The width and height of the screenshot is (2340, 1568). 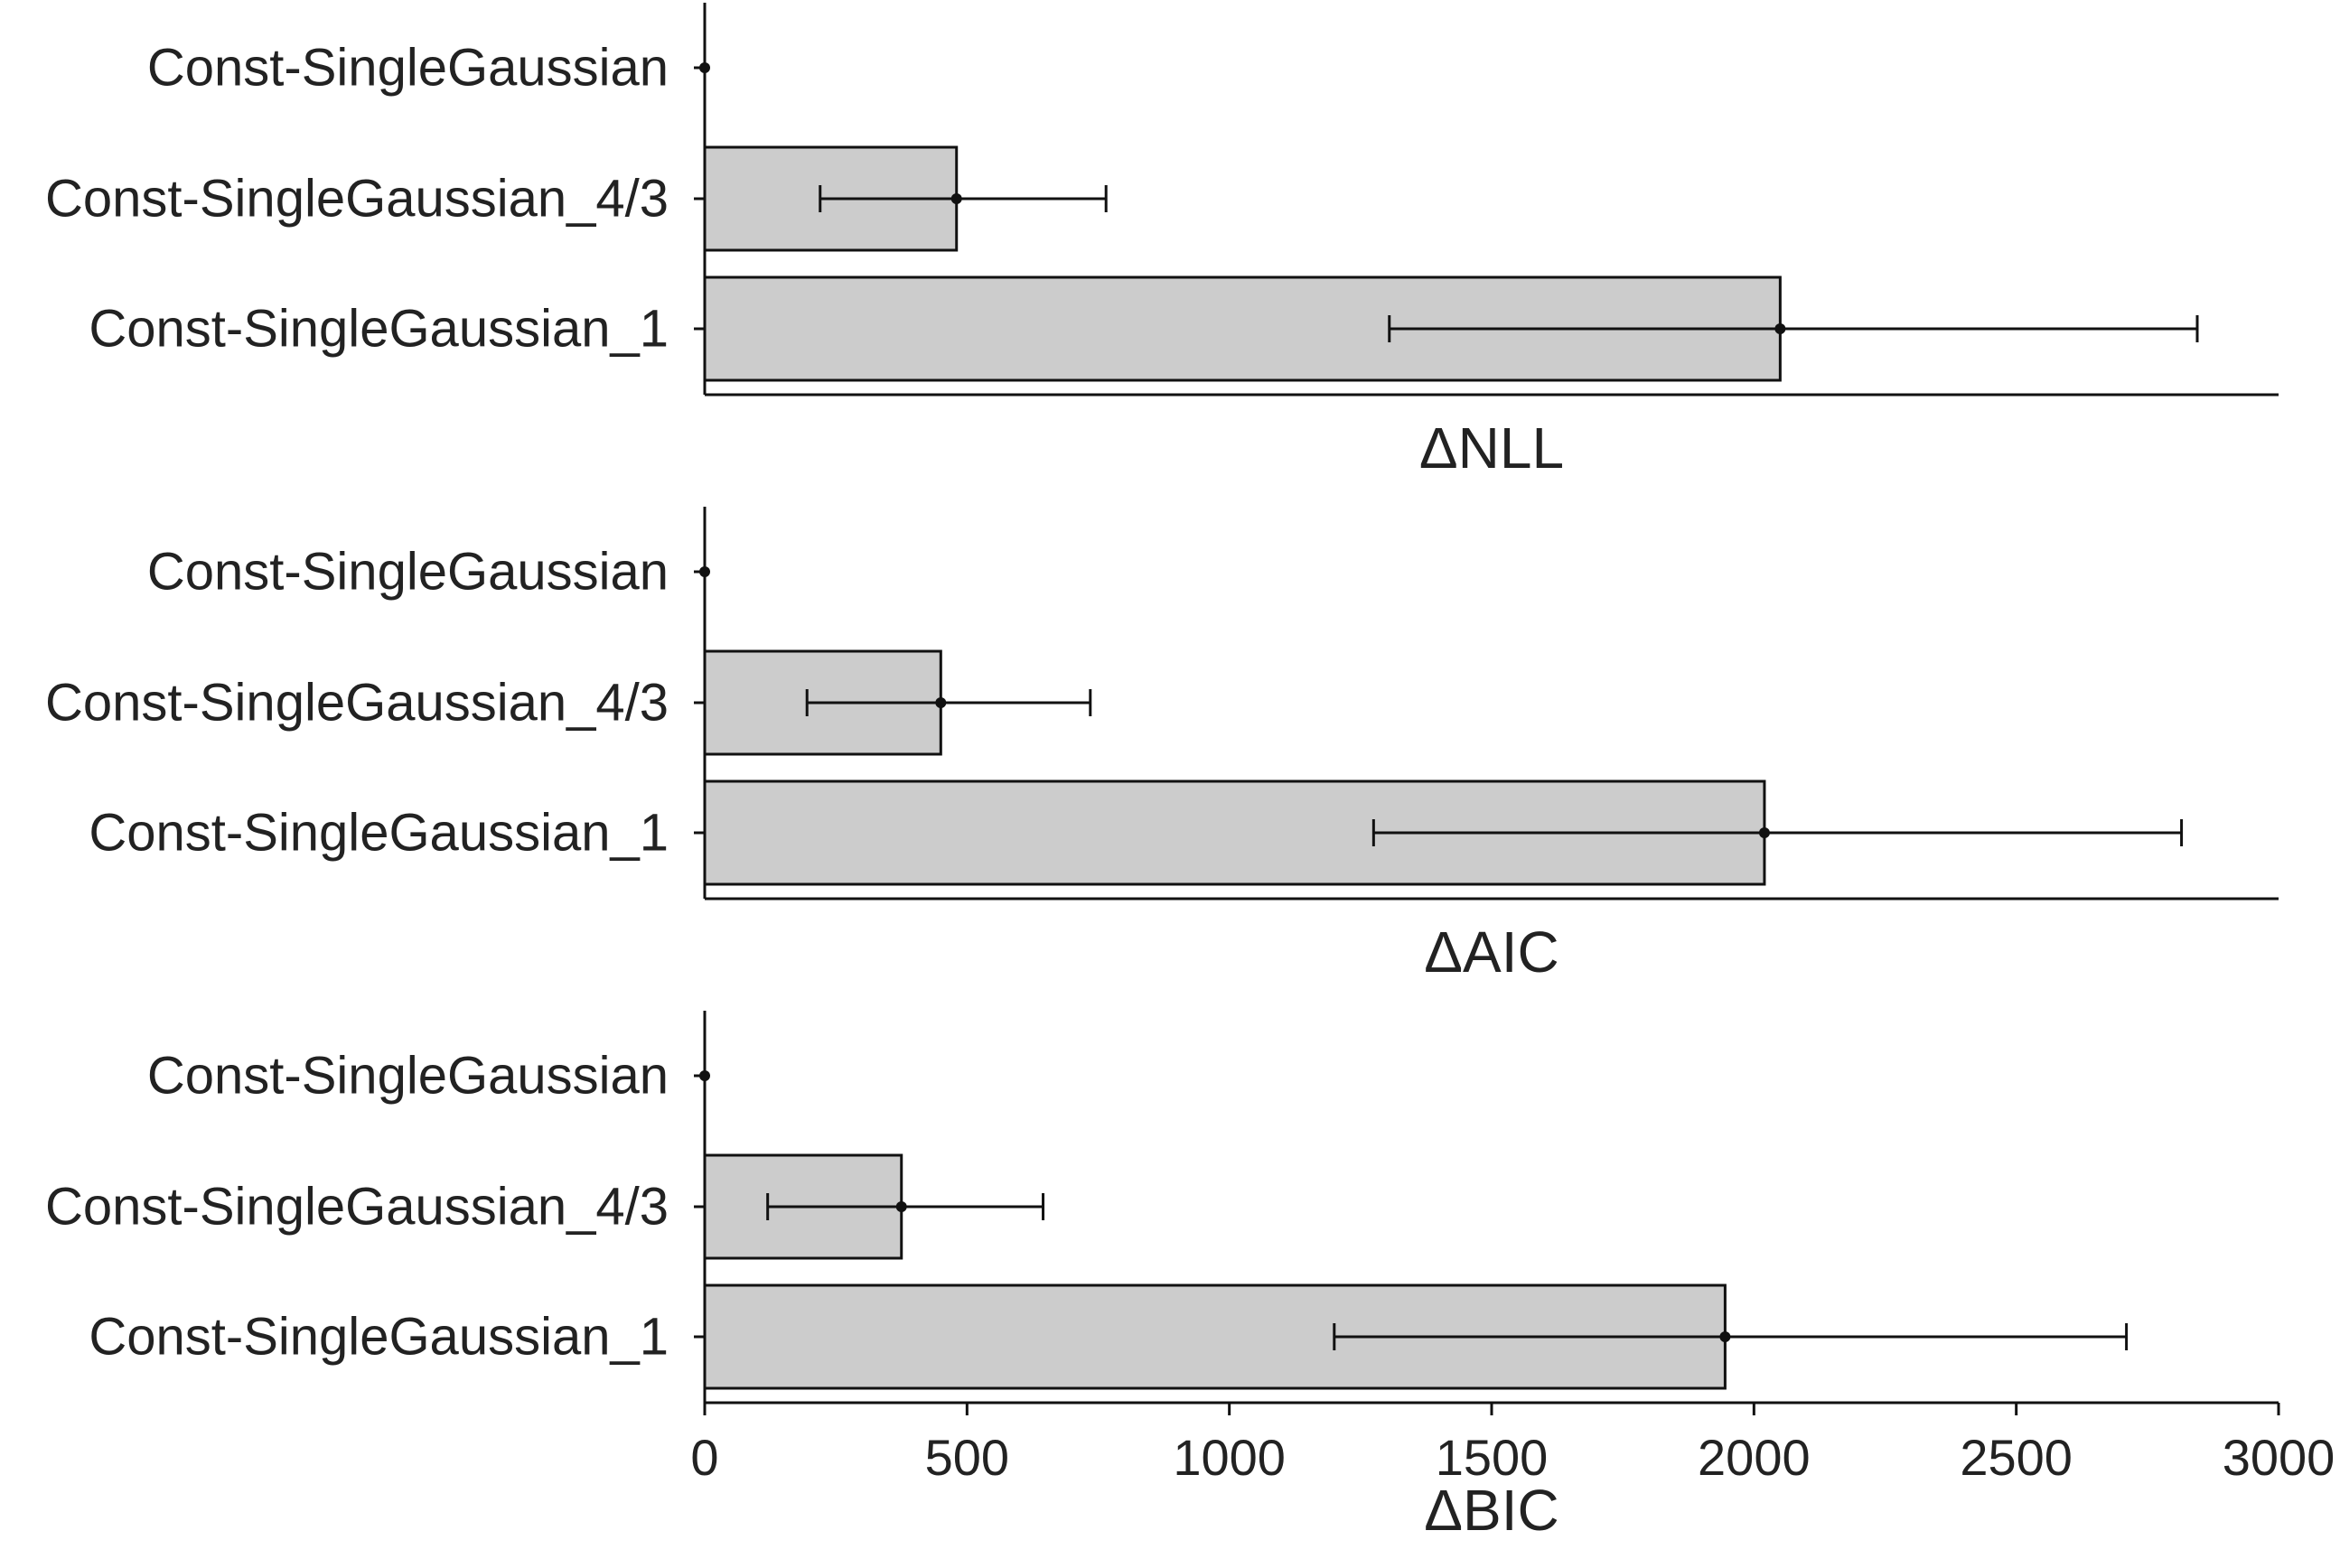 I want to click on x-tick-label: 1000, so click(x=1229, y=1457).